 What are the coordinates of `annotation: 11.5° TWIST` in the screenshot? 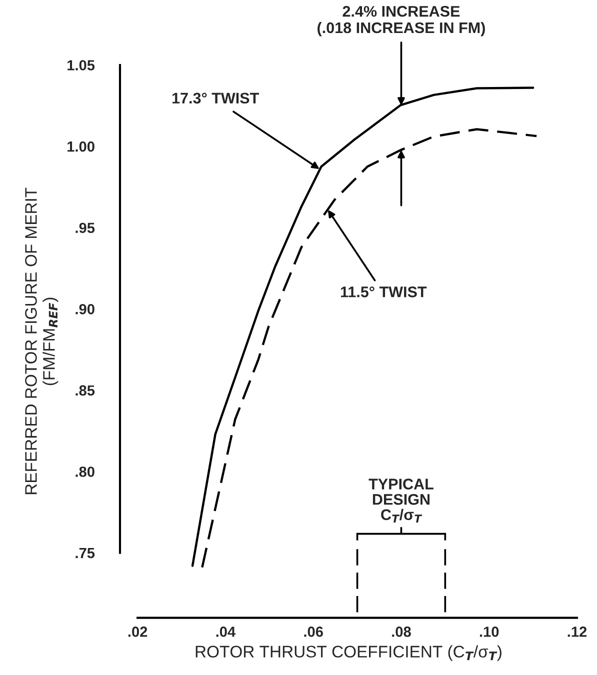 It's located at (383, 292).